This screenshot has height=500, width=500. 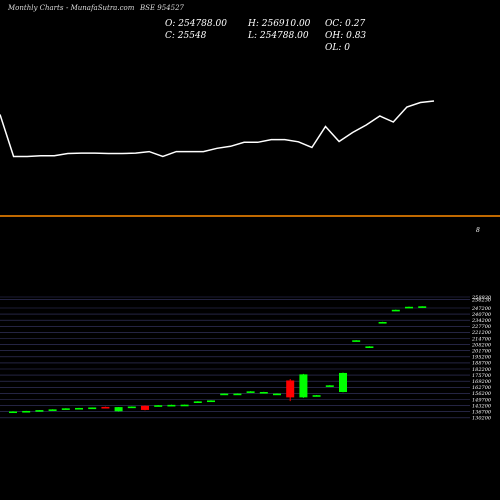 I want to click on price-tick-label: 240700, so click(x=481, y=315).